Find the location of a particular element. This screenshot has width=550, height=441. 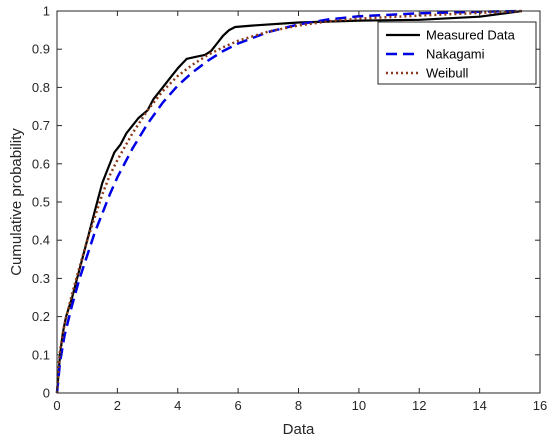

x-tick-label: 6 is located at coordinates (238, 405).